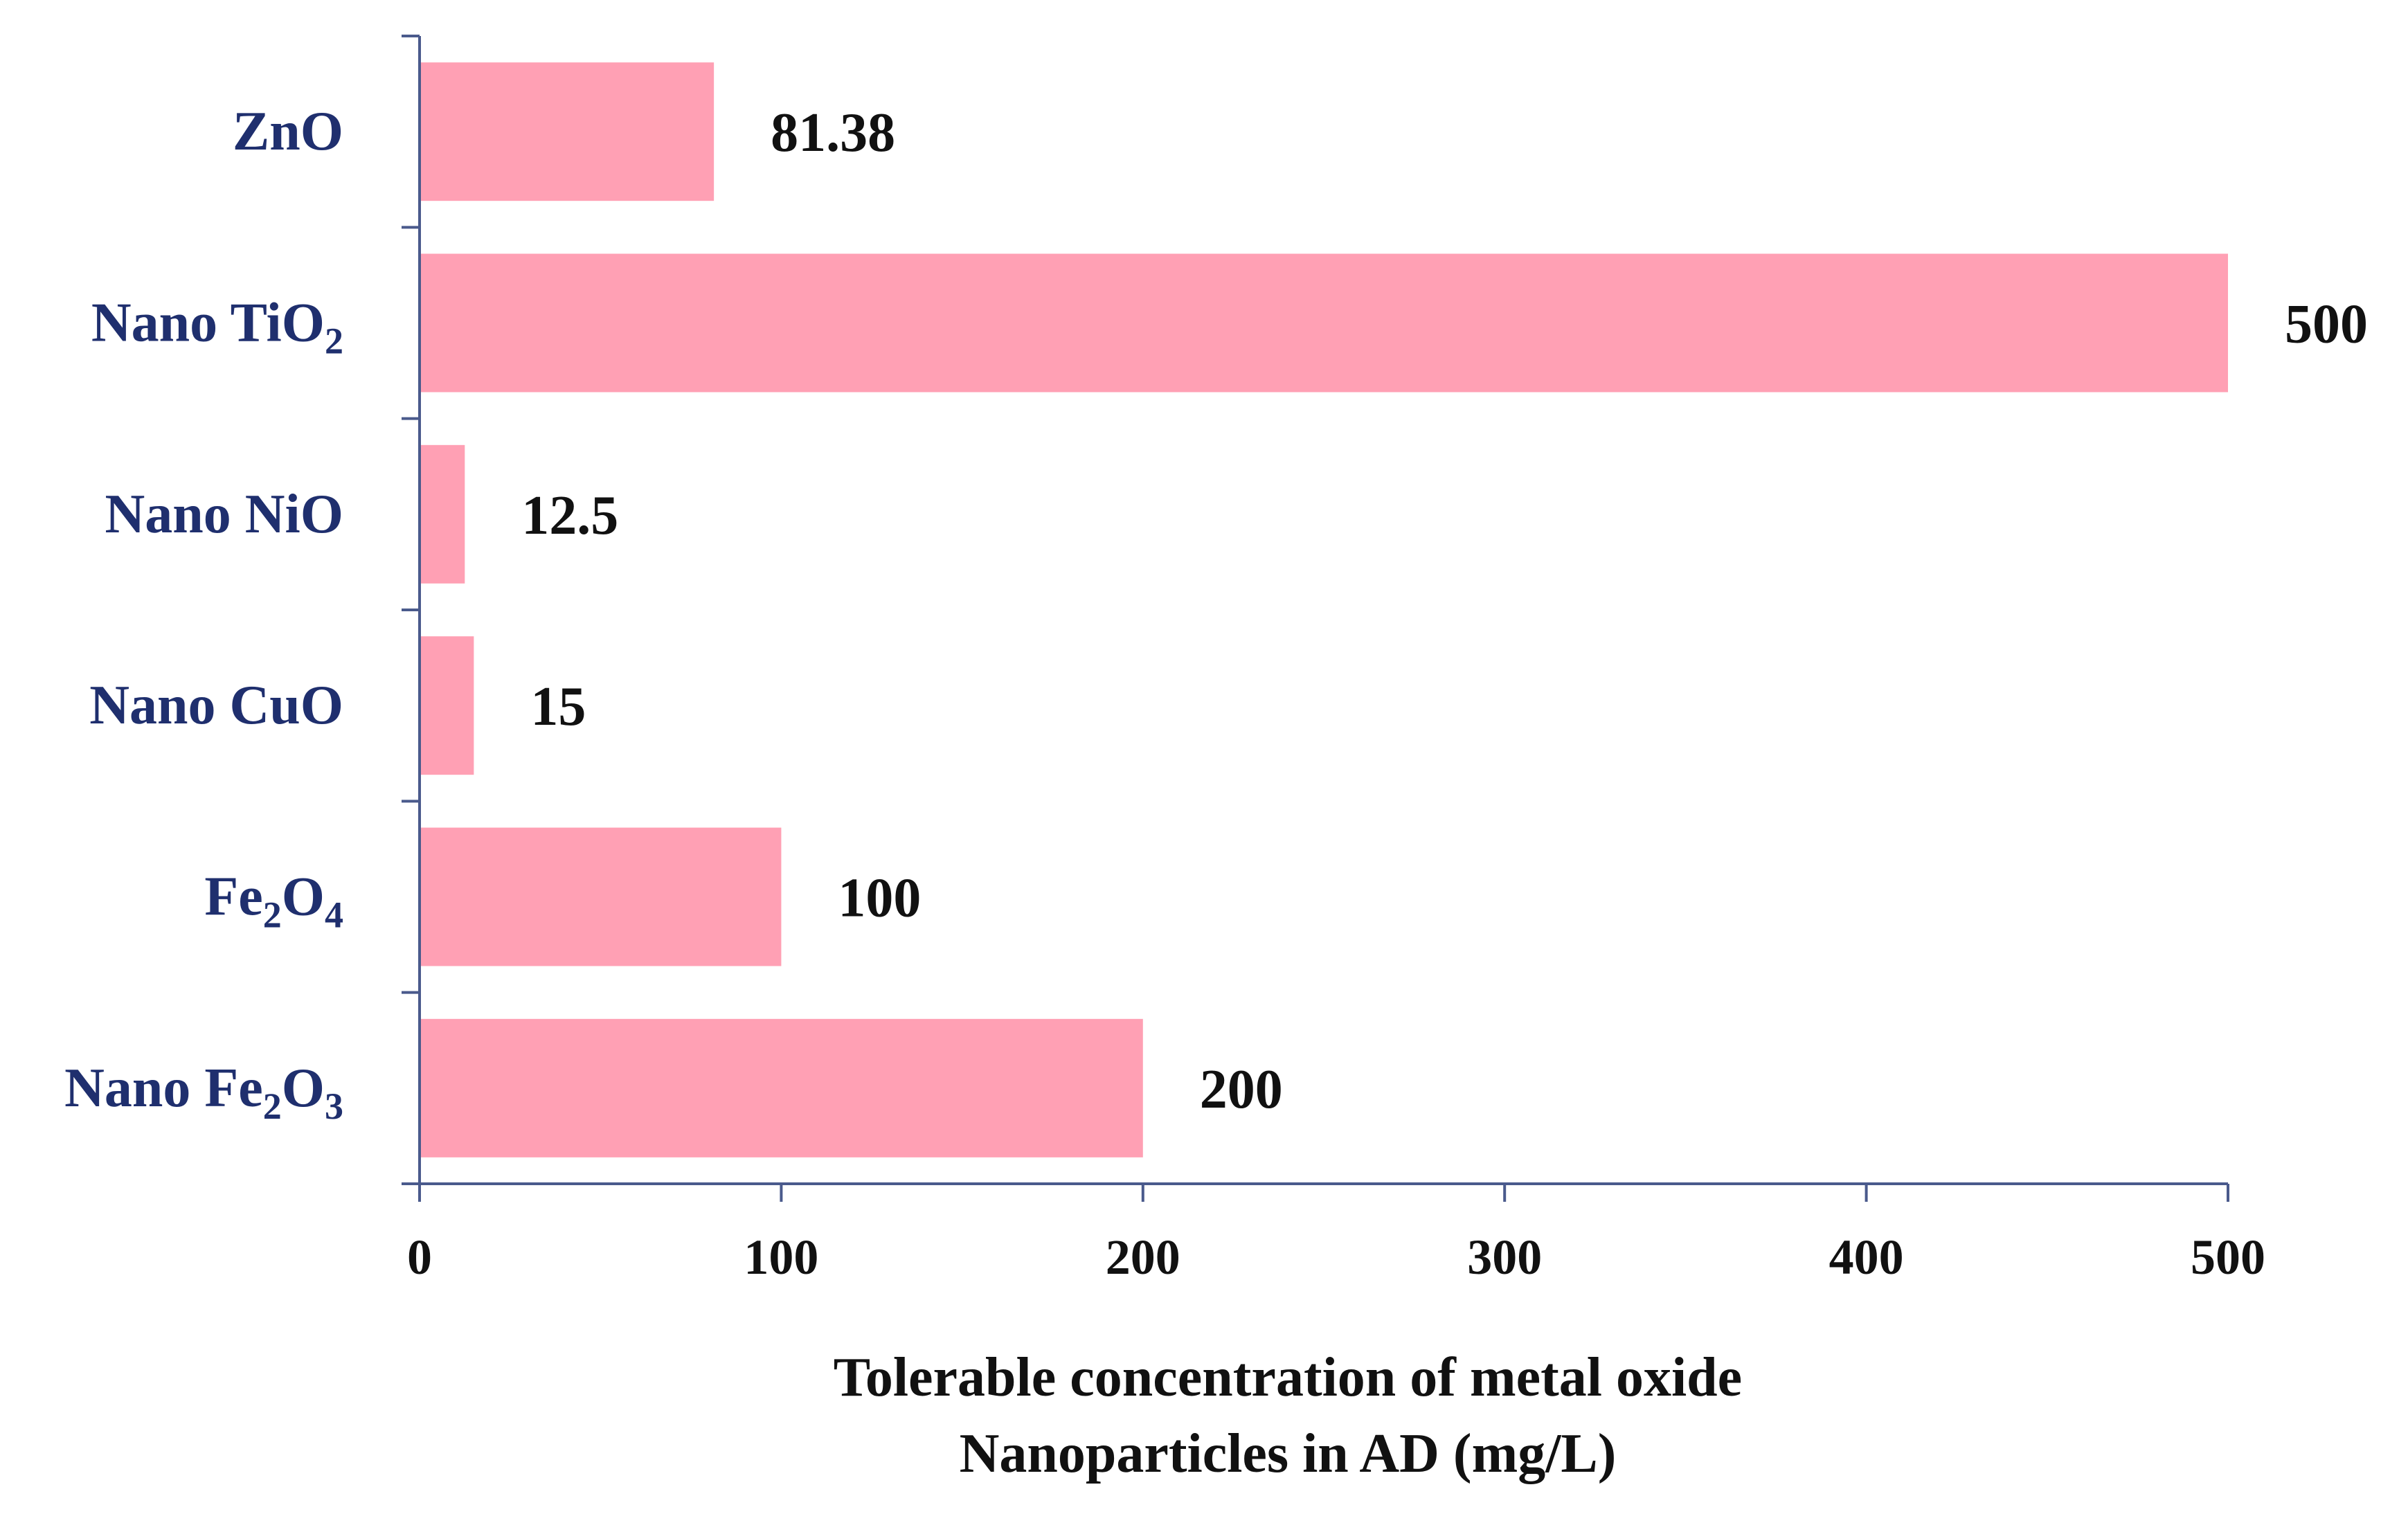 Image resolution: width=2408 pixels, height=1523 pixels. What do you see at coordinates (447, 705) in the screenshot?
I see `bar-nano-cuo` at bounding box center [447, 705].